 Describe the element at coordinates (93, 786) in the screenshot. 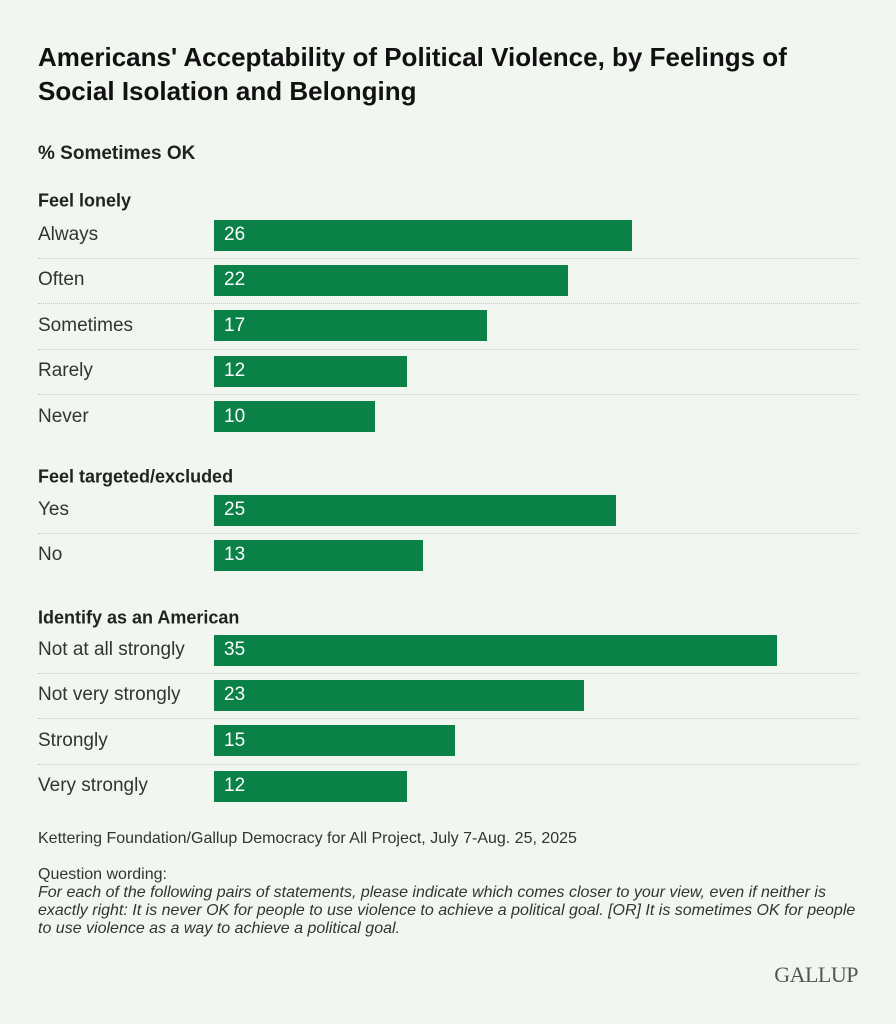

I see `category-label: Very strongly` at that location.